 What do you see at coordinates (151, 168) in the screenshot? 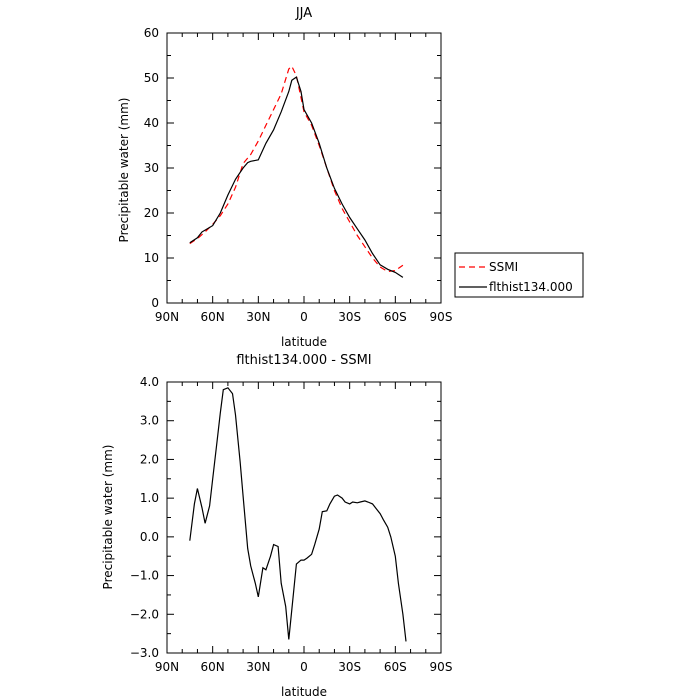
I see `y-tick-label: 30` at bounding box center [151, 168].